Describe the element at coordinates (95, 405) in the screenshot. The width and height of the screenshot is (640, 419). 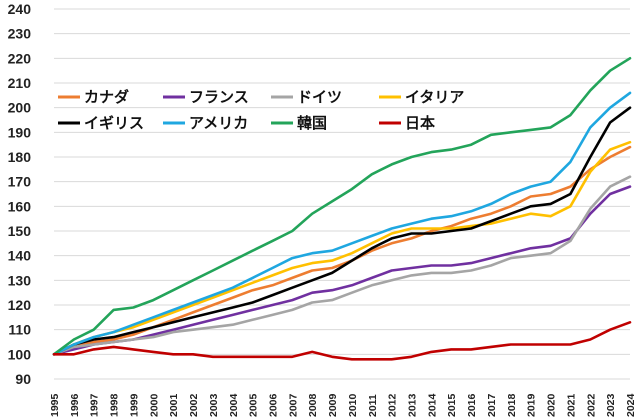
I see `x-tick-label: 1997` at that location.